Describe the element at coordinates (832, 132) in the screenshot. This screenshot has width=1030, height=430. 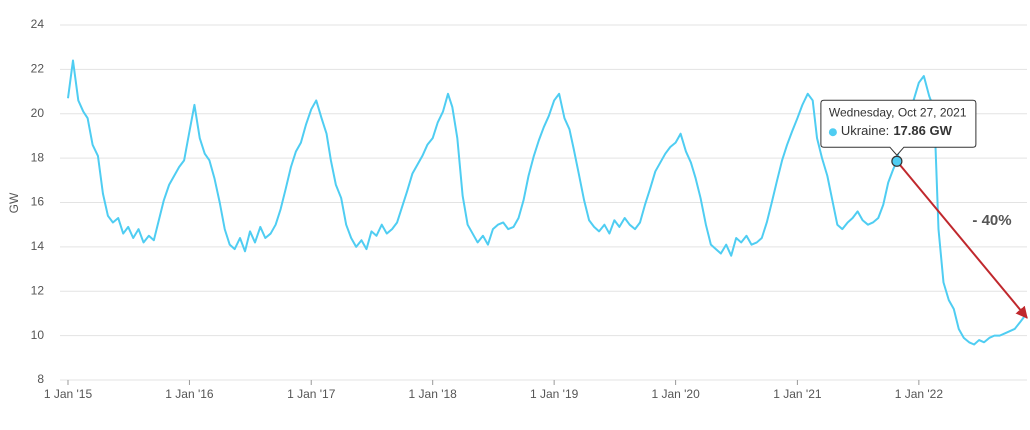
I see `tooltip-swatch` at that location.